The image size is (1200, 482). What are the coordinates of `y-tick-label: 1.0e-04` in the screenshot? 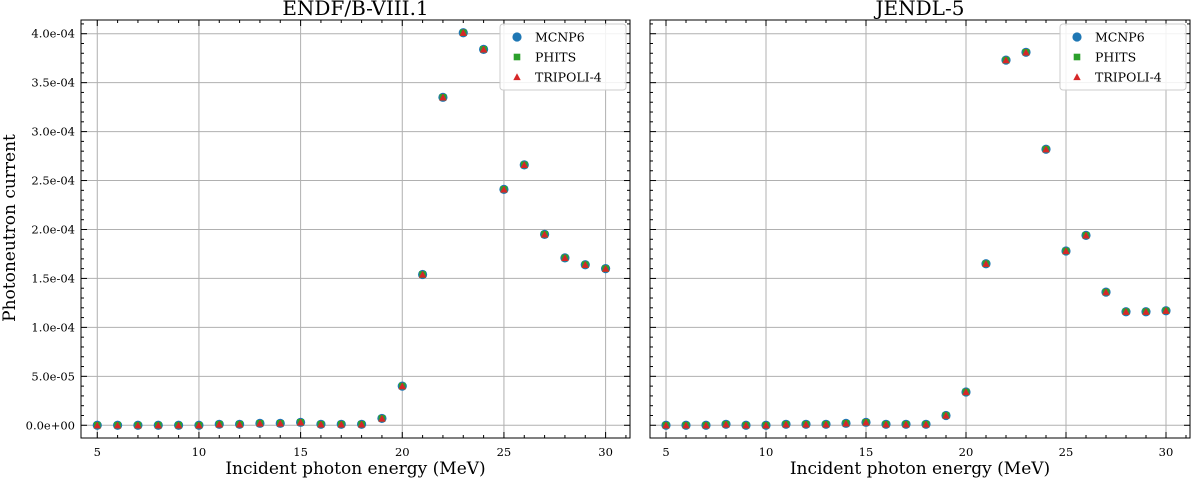 It's located at (53, 327).